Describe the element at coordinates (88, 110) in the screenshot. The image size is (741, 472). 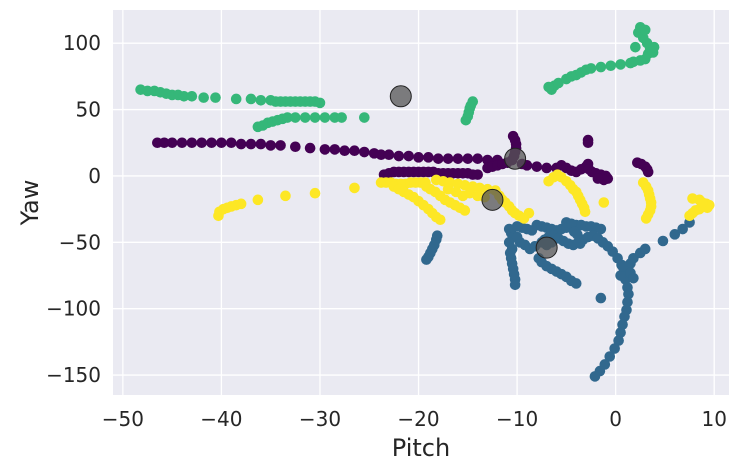
I see `y-tick-label: 50` at that location.